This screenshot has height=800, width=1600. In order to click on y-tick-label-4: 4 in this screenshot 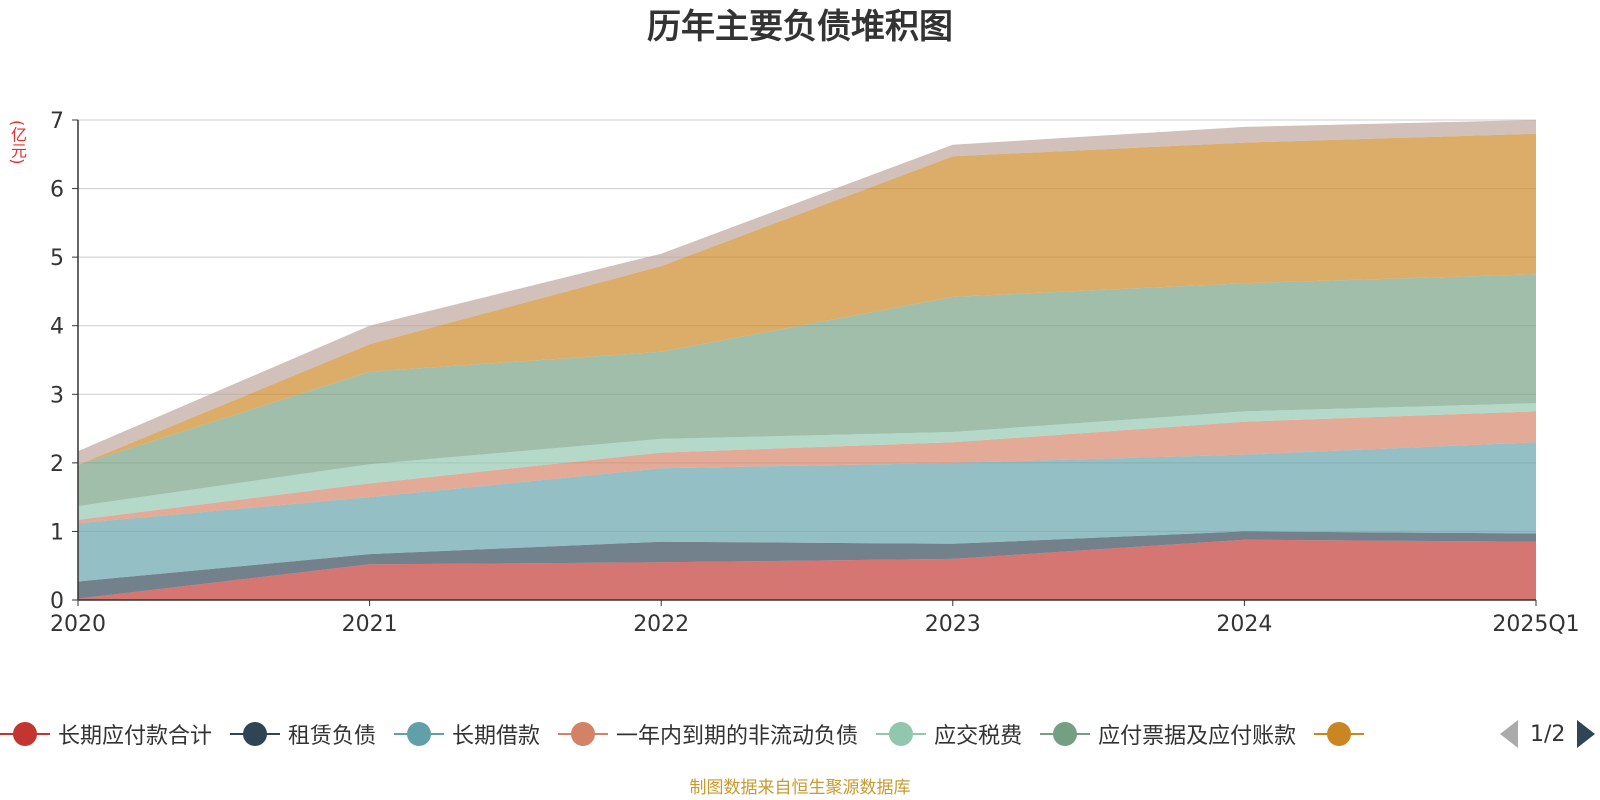, I will do `click(57, 327)`.